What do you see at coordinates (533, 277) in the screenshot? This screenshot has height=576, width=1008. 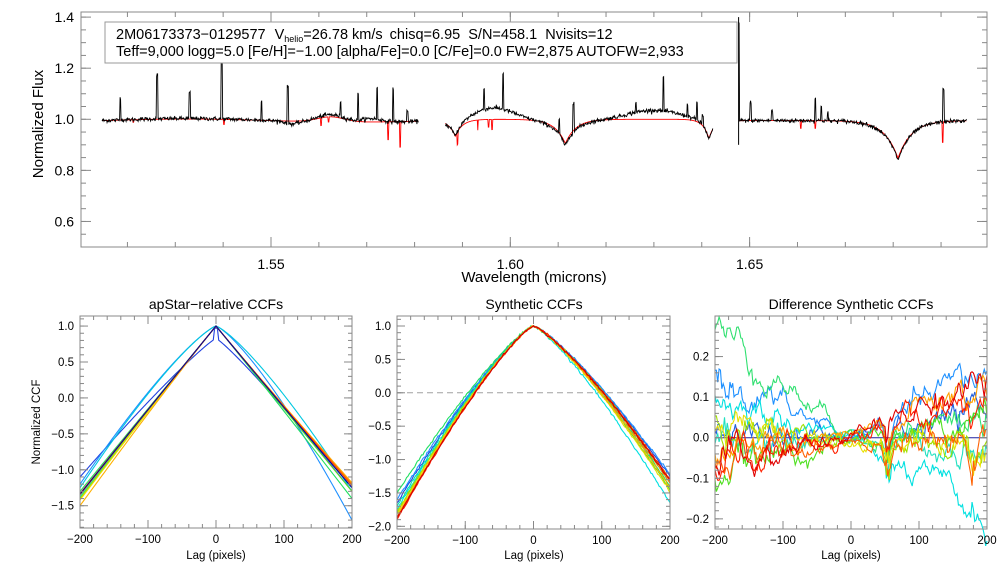 I see `spectrum-xlabel: Wavelength (microns)` at bounding box center [533, 277].